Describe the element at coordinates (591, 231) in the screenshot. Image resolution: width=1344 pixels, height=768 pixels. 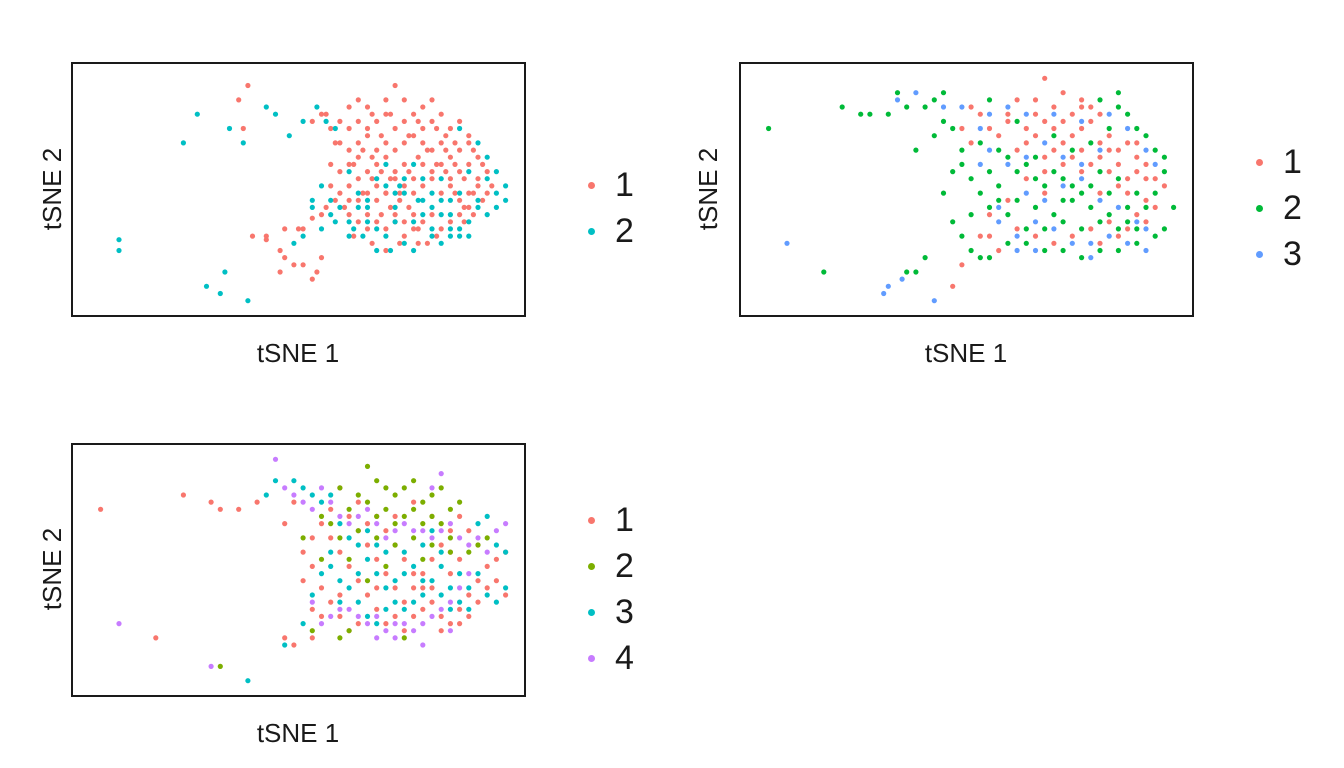
I see `legend-key` at that location.